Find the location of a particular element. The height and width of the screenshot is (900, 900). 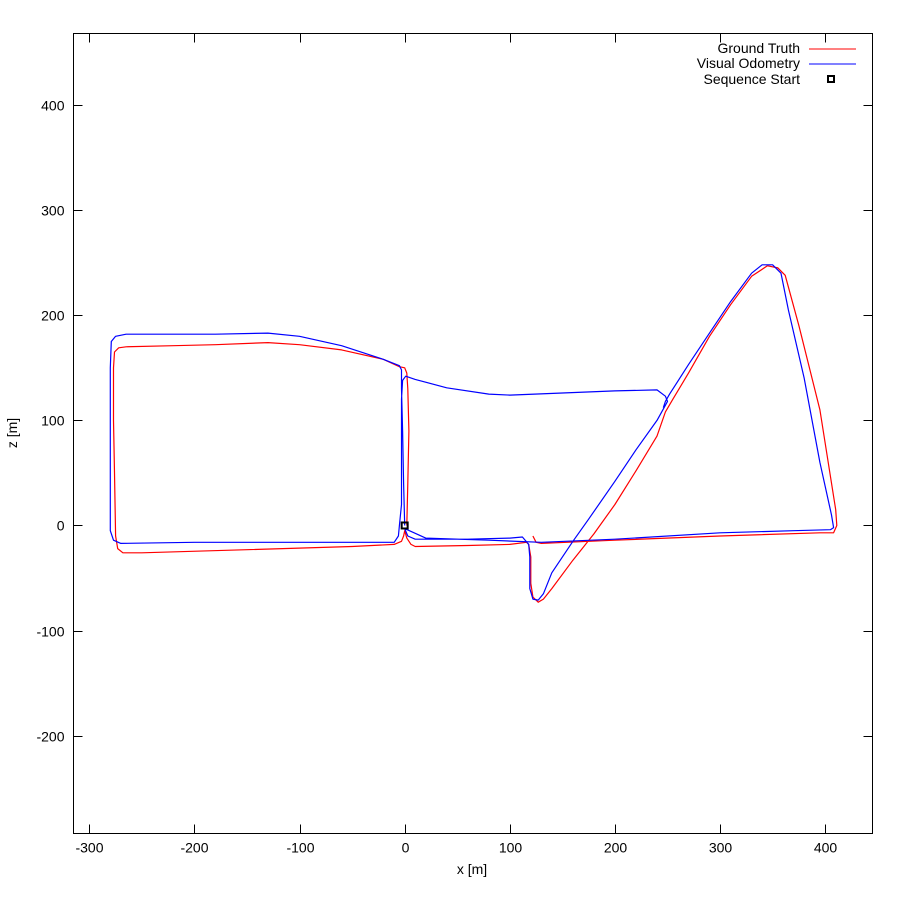

x-tick-label: -100 is located at coordinates (300, 848).